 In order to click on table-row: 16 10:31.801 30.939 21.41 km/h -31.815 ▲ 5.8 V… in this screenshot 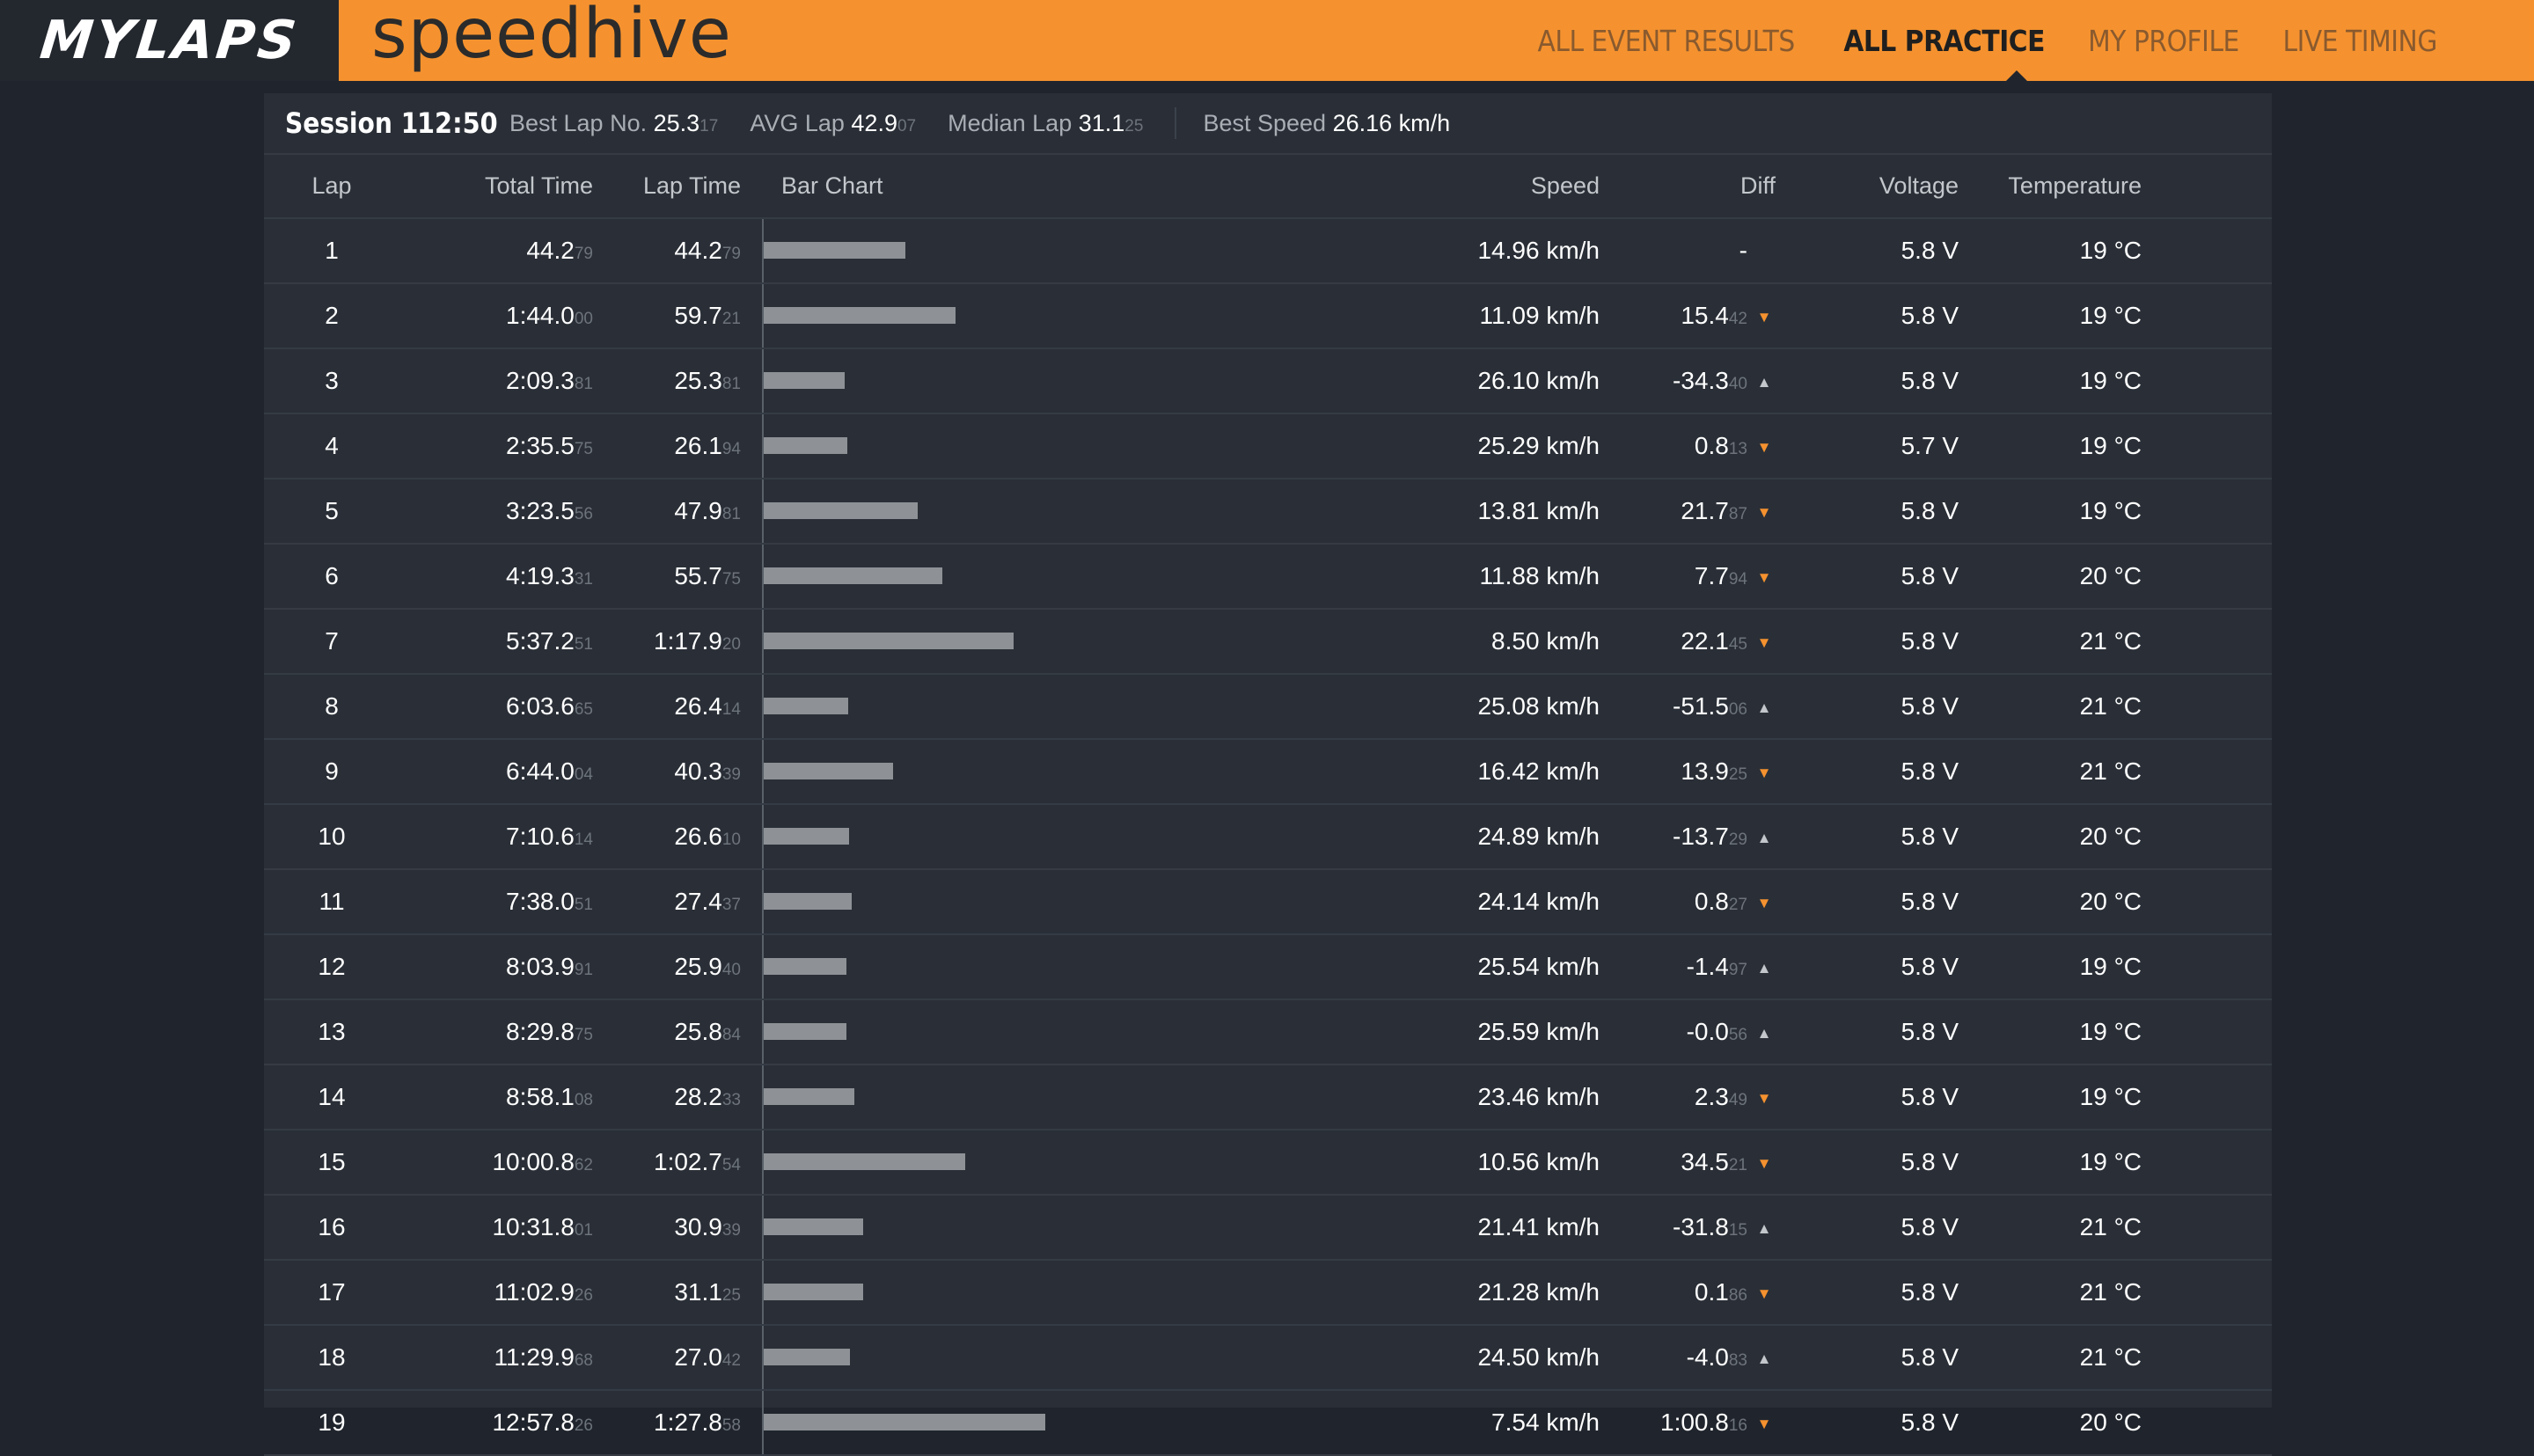, I will do `click(1268, 1227)`.